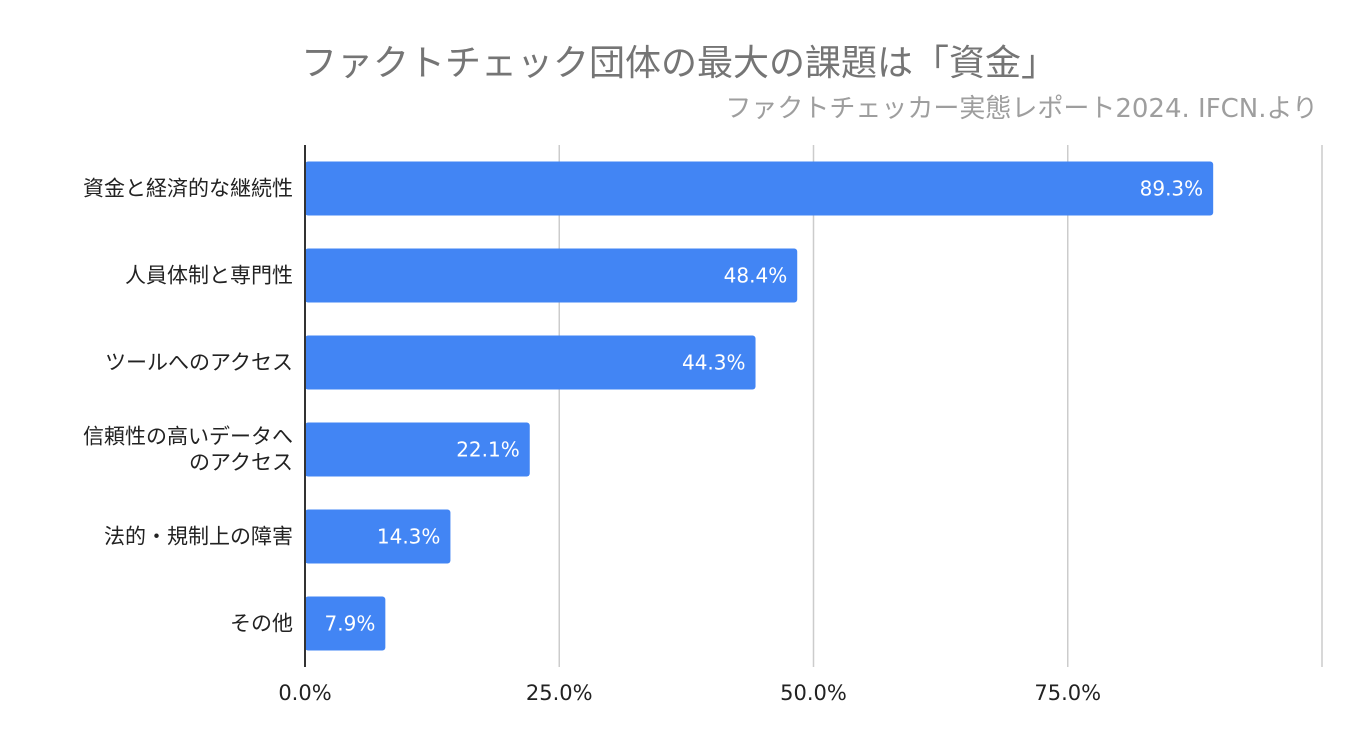  Describe the element at coordinates (241, 463) in the screenshot. I see `category-label: のアクセス` at that location.